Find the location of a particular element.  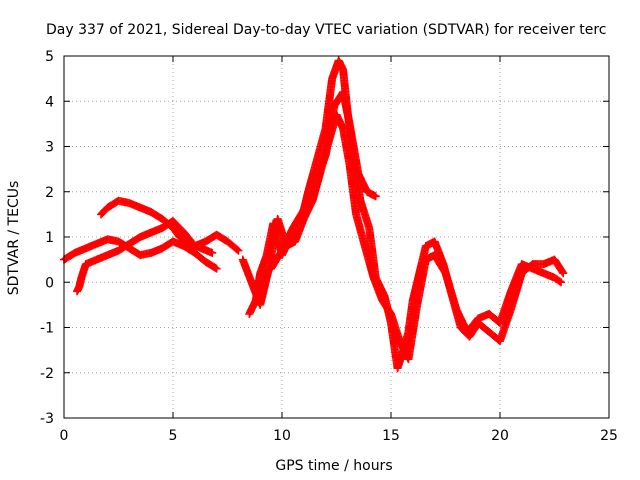

x-tick-label: 10 is located at coordinates (282, 436).